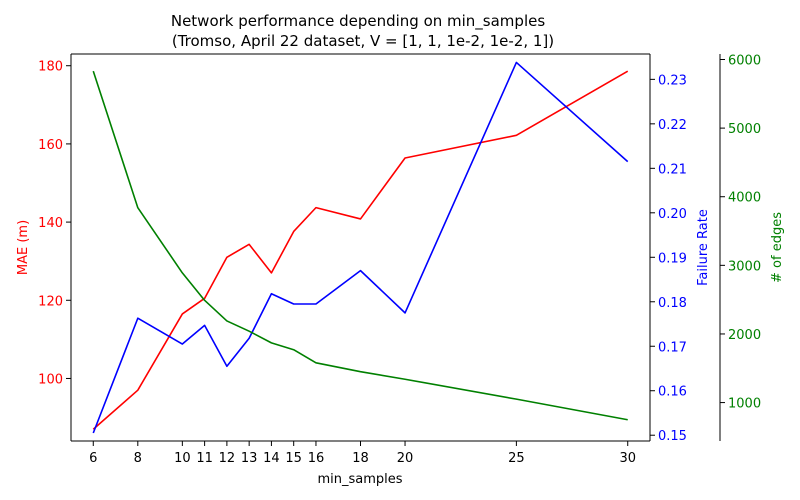 This screenshot has height=500, width=800. I want to click on x-tick-label: 20, so click(405, 458).